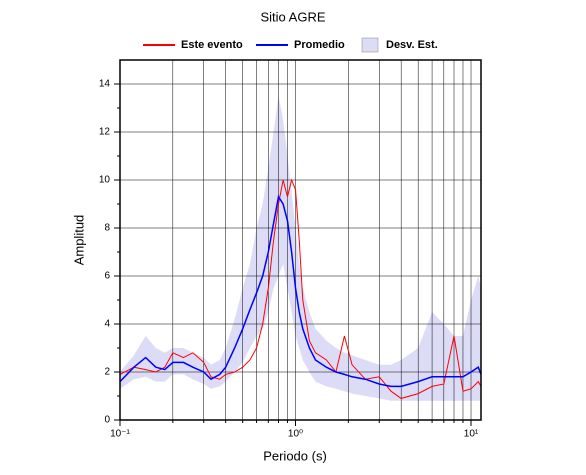 The height and width of the screenshot is (475, 586). Describe the element at coordinates (471, 434) in the screenshot. I see `x-tick-label: 10¹` at that location.